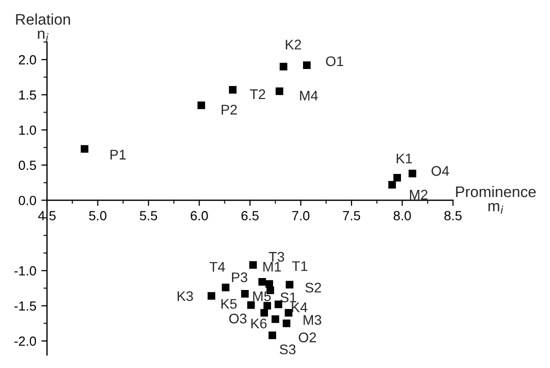 The image size is (550, 368). I want to click on x-tick-label: 7.0, so click(301, 215).